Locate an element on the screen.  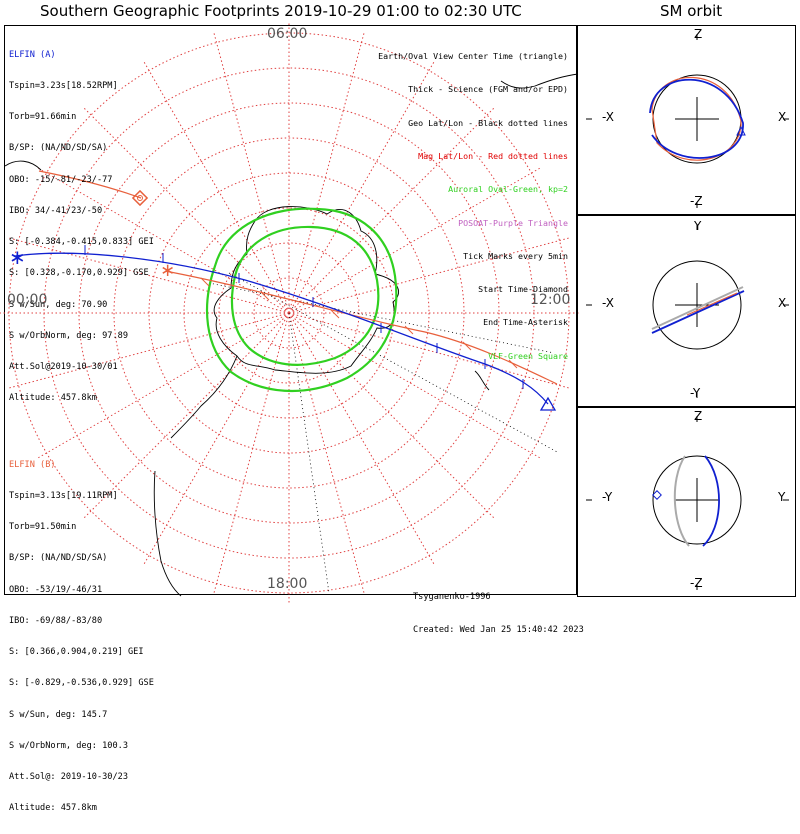
sm-orbit-xy-plot is located at coordinates (687, 311).